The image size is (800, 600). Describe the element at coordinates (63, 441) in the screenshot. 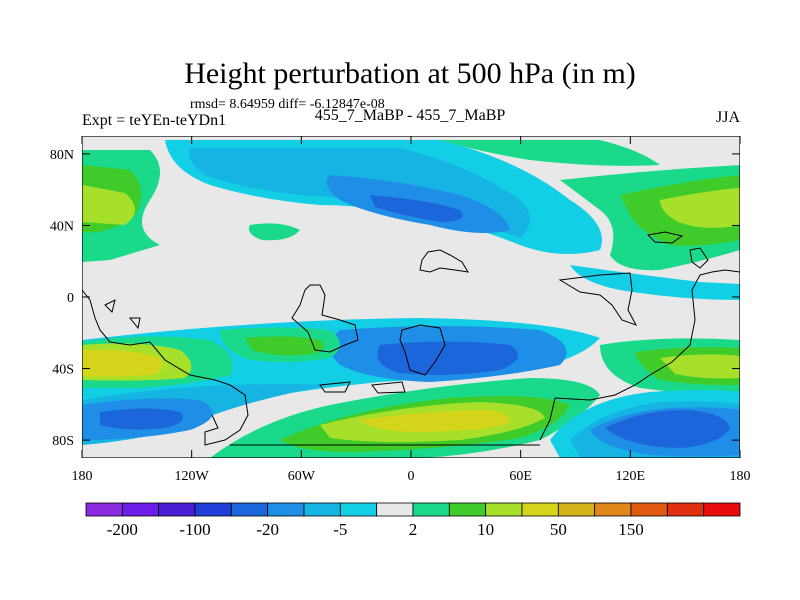

I see `lat-tick-label: 80S` at that location.